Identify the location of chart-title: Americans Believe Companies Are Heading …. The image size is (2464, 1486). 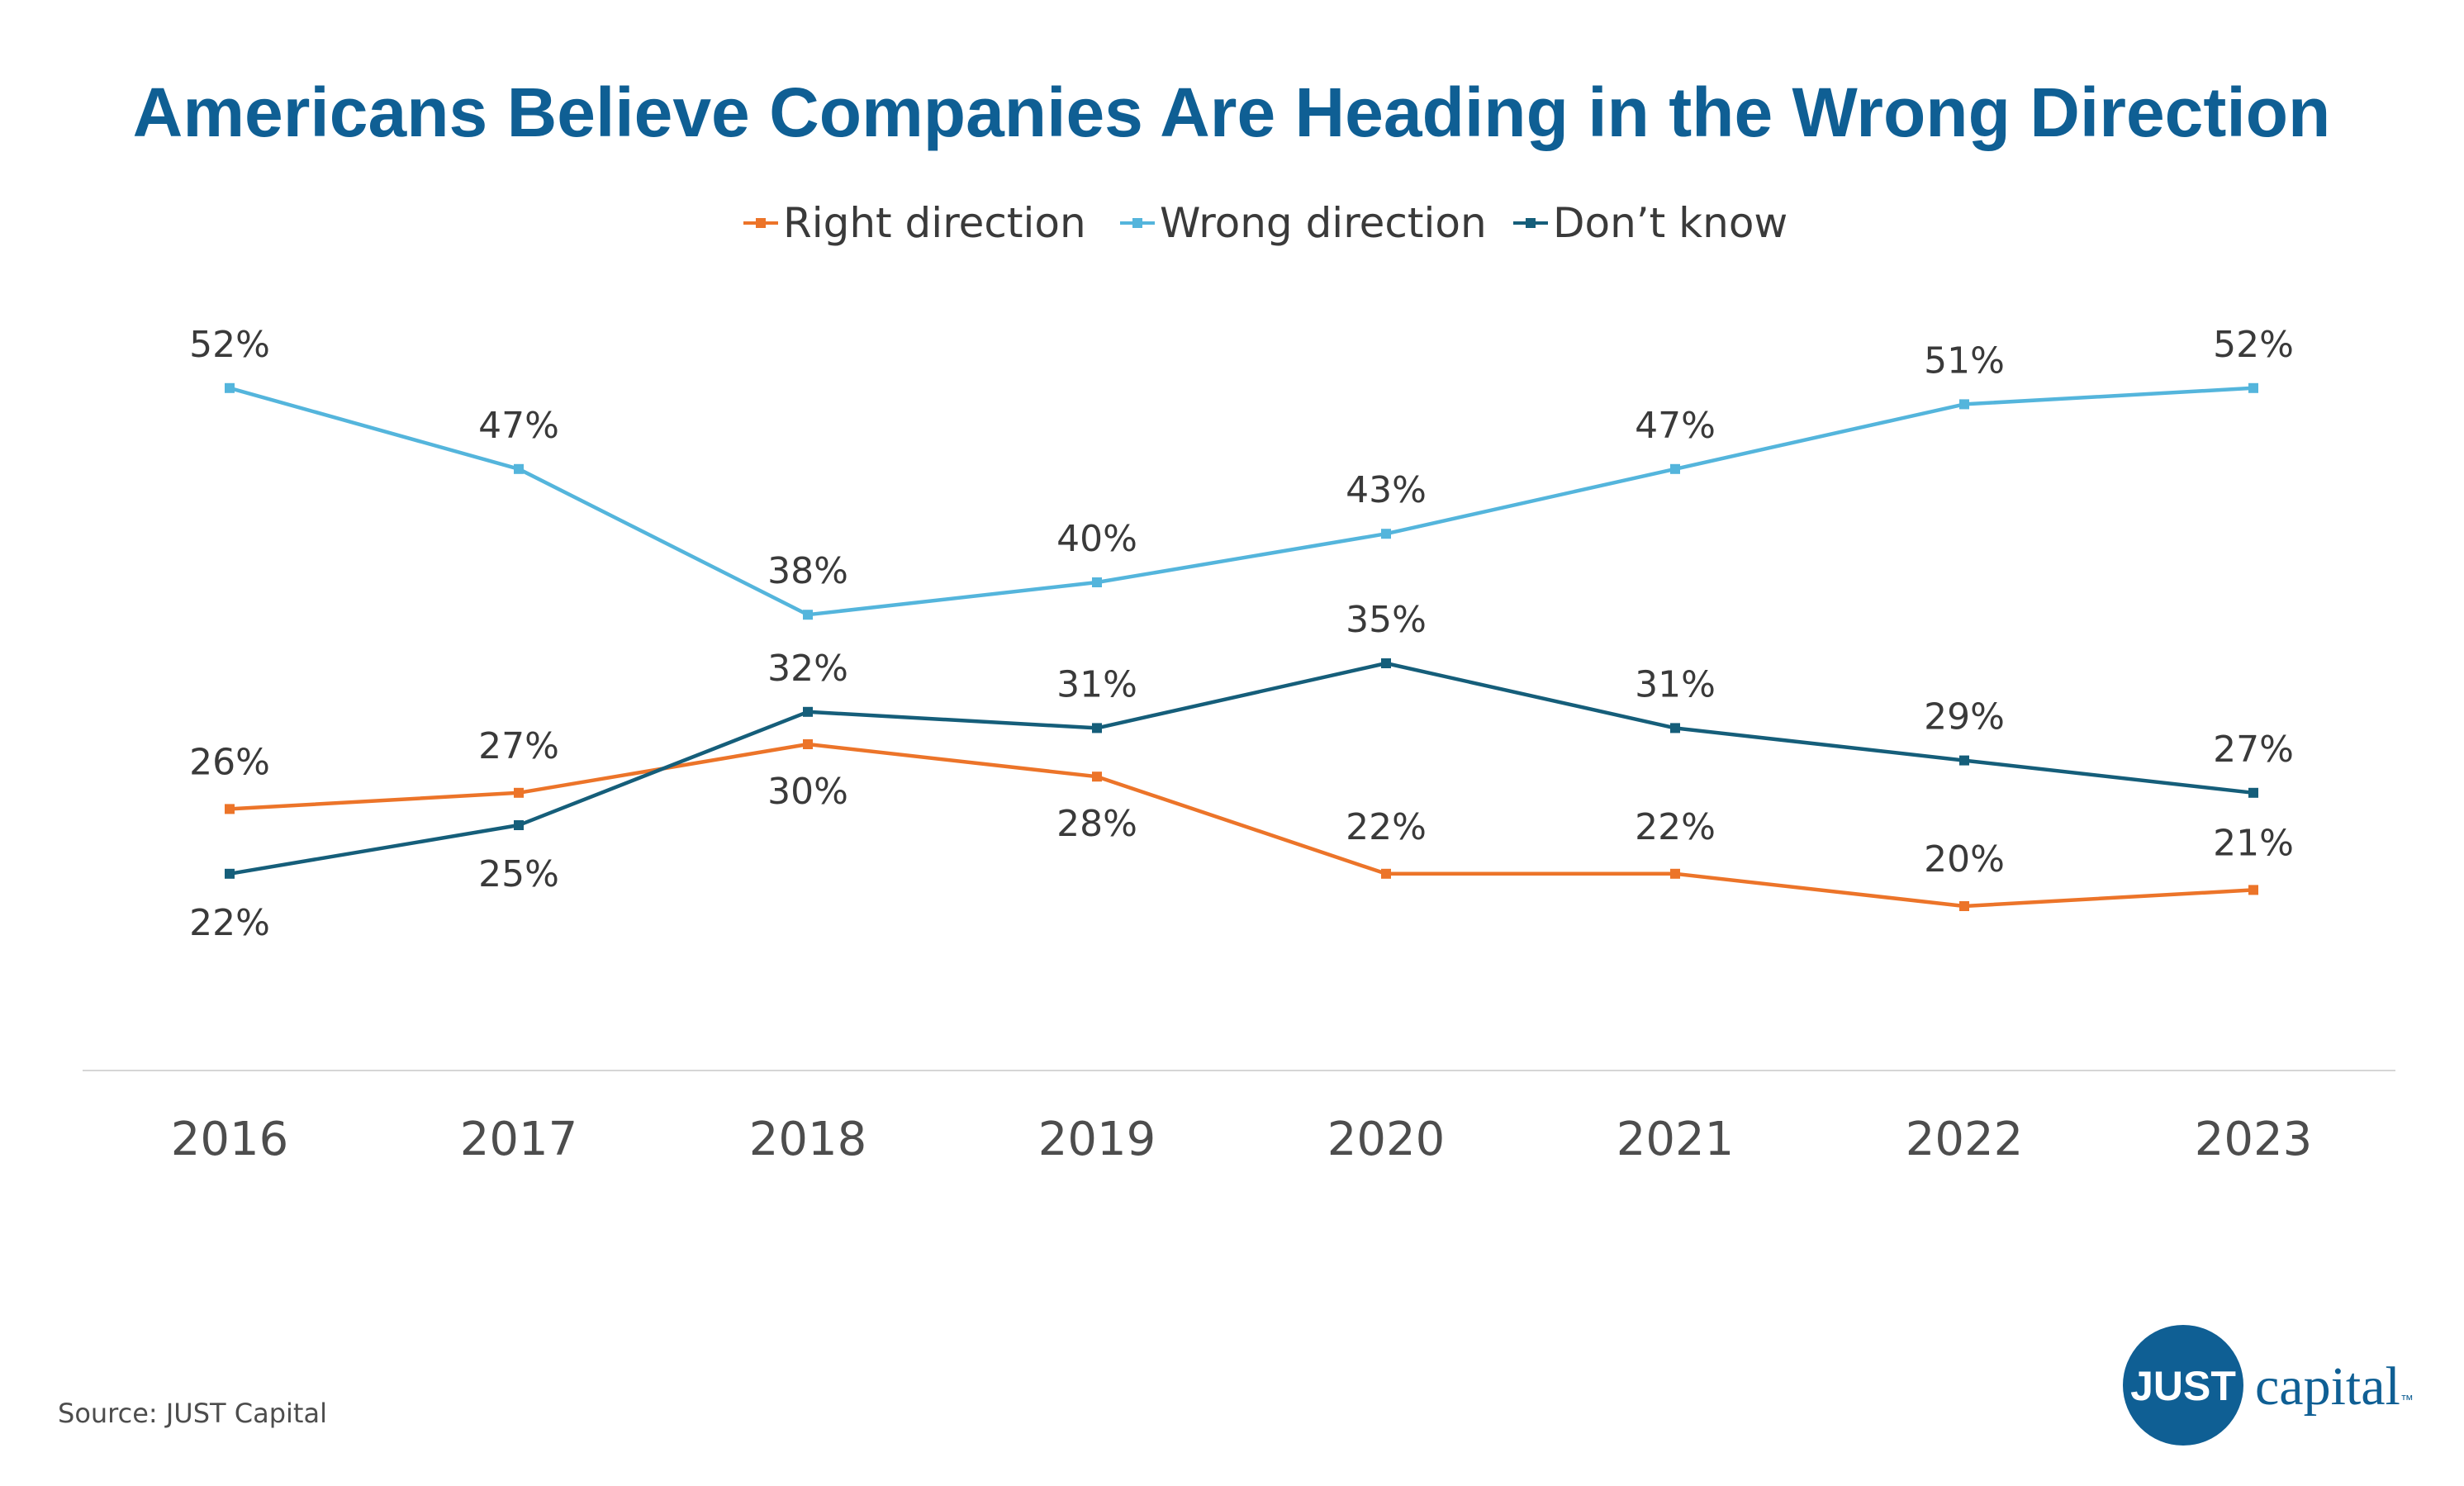
(1232, 112).